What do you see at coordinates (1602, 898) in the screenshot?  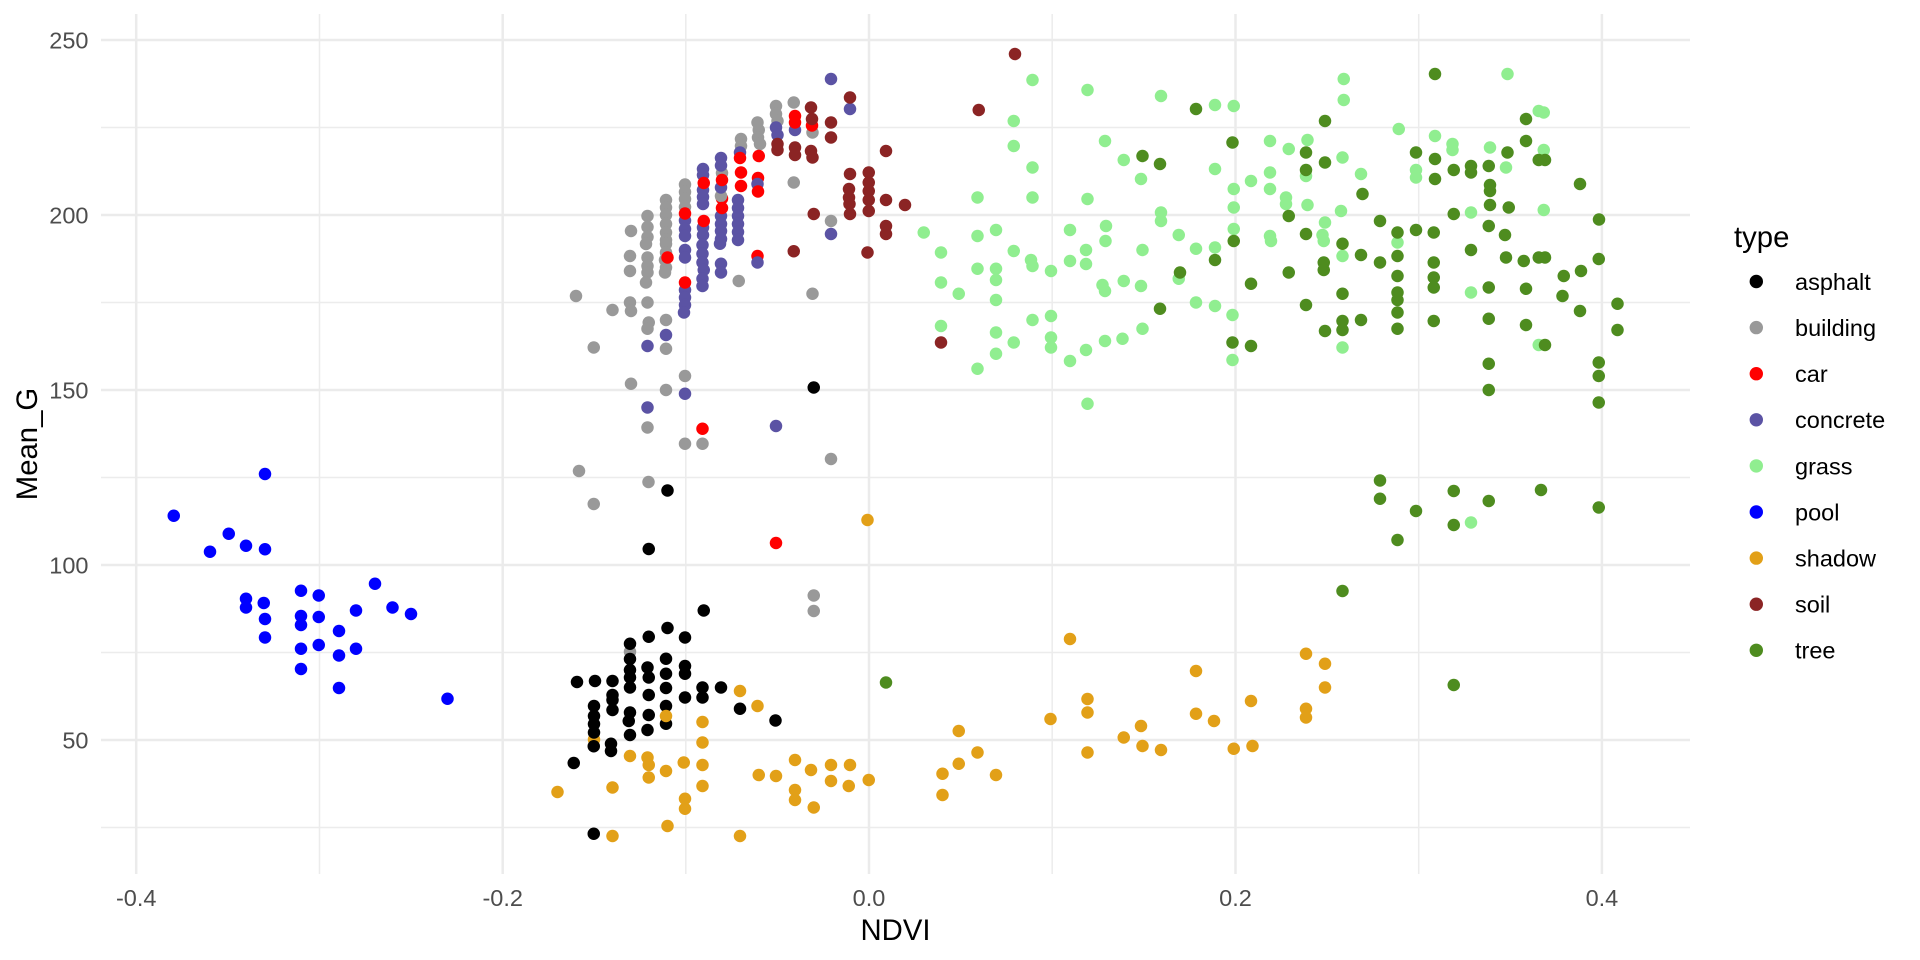 I see `svg-text: 0.4` at bounding box center [1602, 898].